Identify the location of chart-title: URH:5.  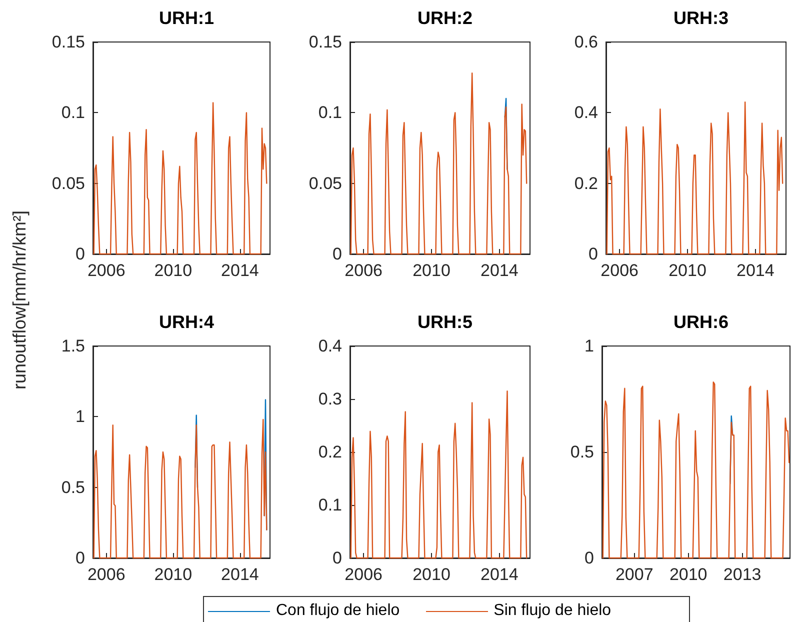
(445, 322).